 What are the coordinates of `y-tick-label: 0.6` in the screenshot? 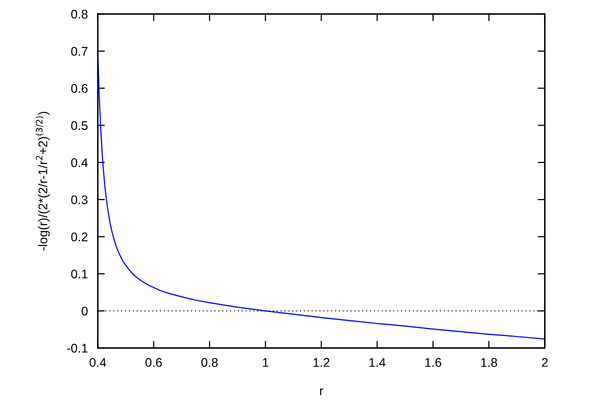 It's located at (79, 88).